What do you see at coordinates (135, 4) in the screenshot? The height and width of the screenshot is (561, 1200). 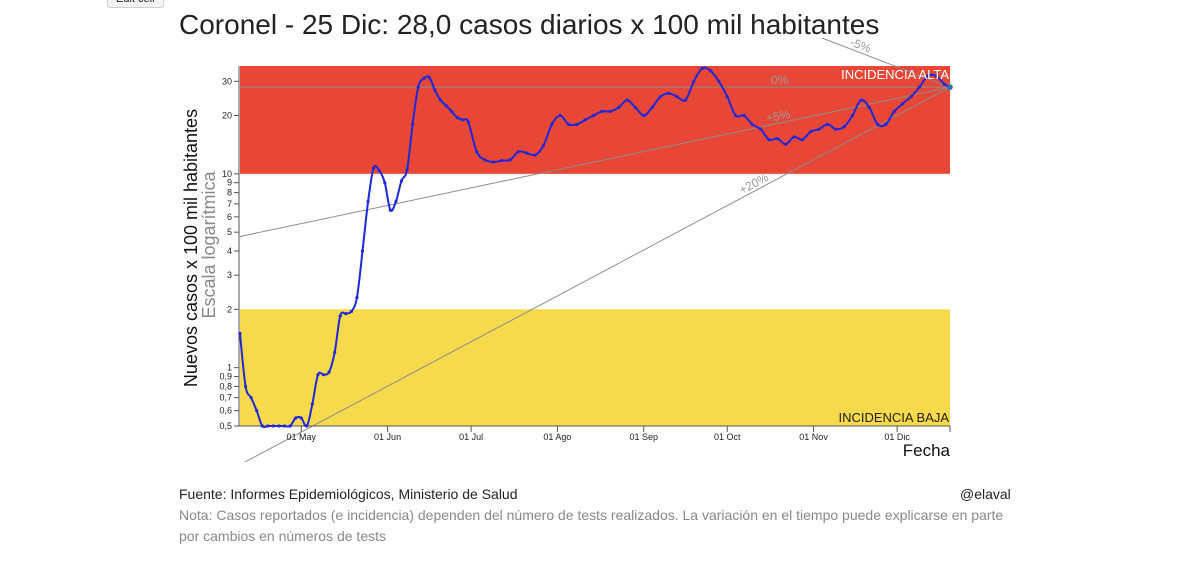 I see `edit-cell-button: Edit cell` at bounding box center [135, 4].